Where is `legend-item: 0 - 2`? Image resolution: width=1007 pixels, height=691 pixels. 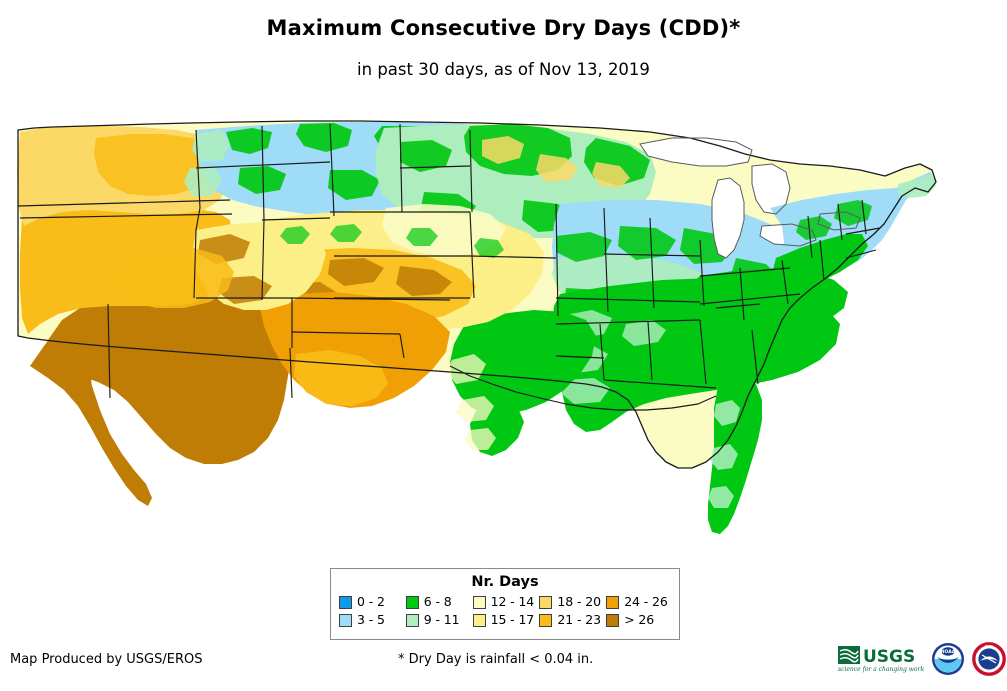 legend-item: 0 - 2 is located at coordinates (371, 602).